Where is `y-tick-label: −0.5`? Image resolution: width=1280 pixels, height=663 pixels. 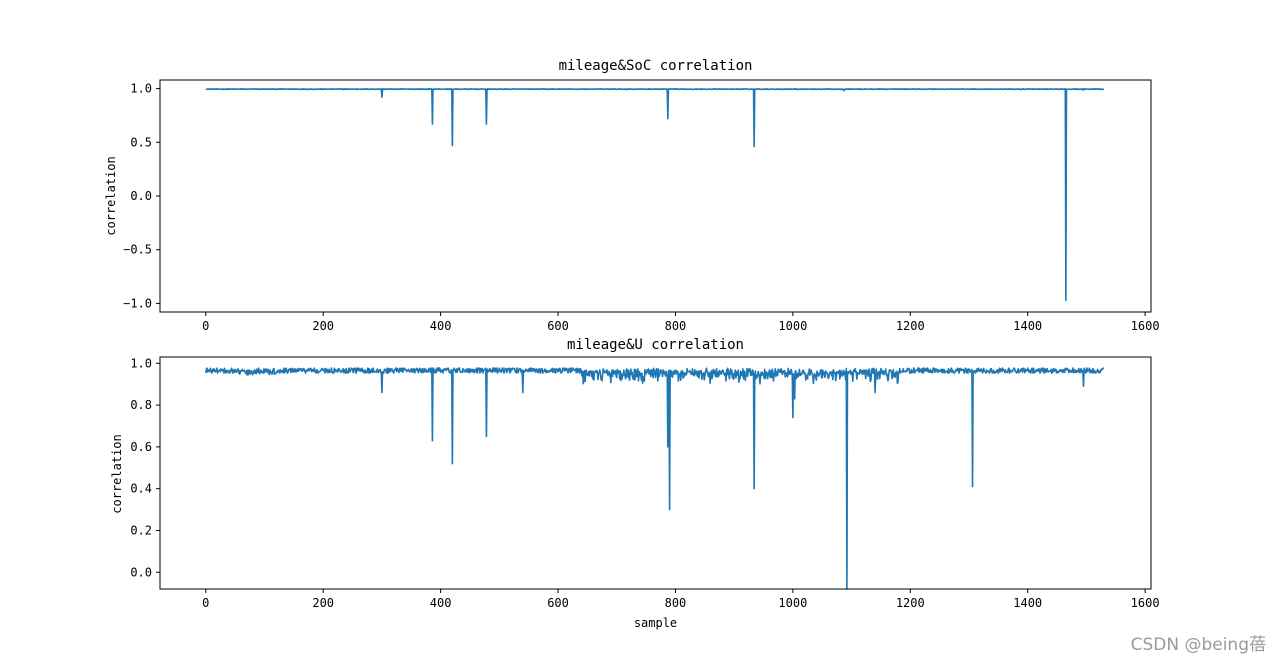 y-tick-label: −0.5 is located at coordinates (137, 250).